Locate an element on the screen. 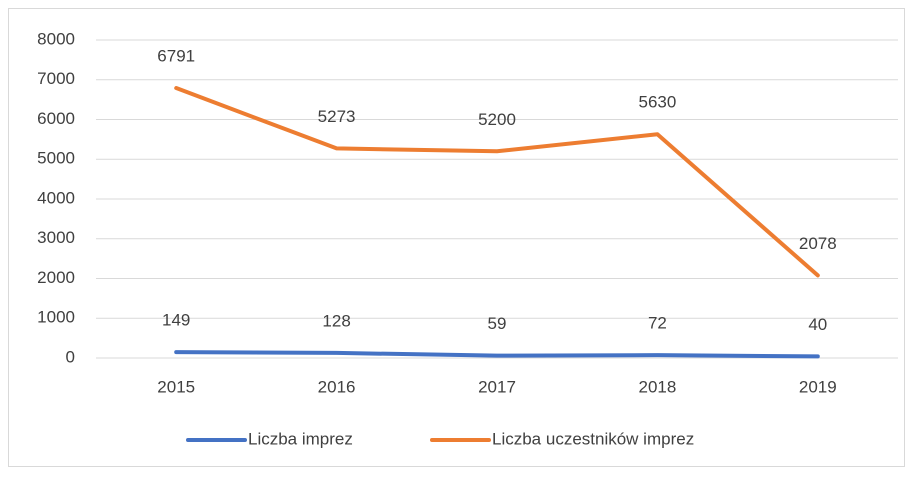 This screenshot has width=915, height=478. y-tick-label: 8000 is located at coordinates (56, 38).